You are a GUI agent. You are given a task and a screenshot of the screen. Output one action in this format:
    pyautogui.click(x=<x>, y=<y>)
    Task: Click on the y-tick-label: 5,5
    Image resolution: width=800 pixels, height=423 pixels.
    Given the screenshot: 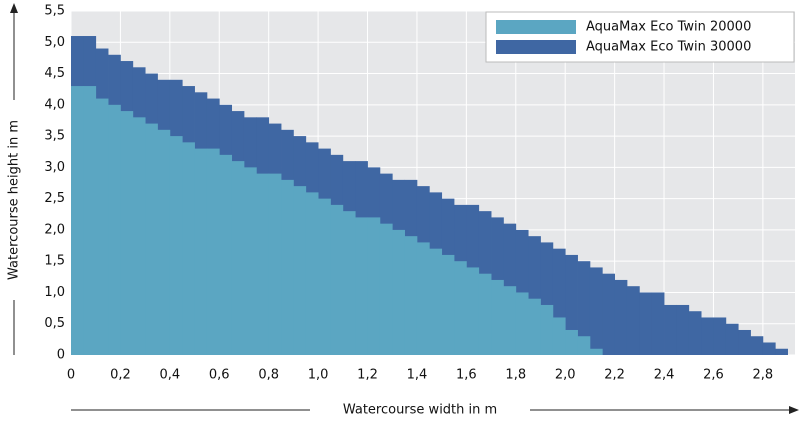 What is the action you would take?
    pyautogui.click(x=54, y=11)
    